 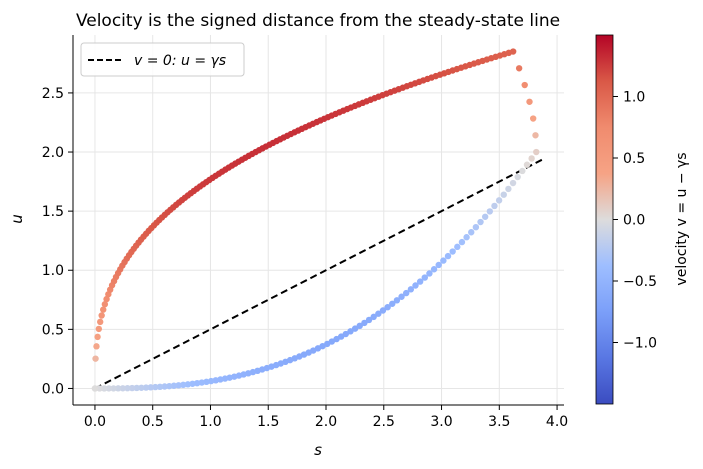 I want to click on colorbar-tick-label: 0.0, so click(x=634, y=221).